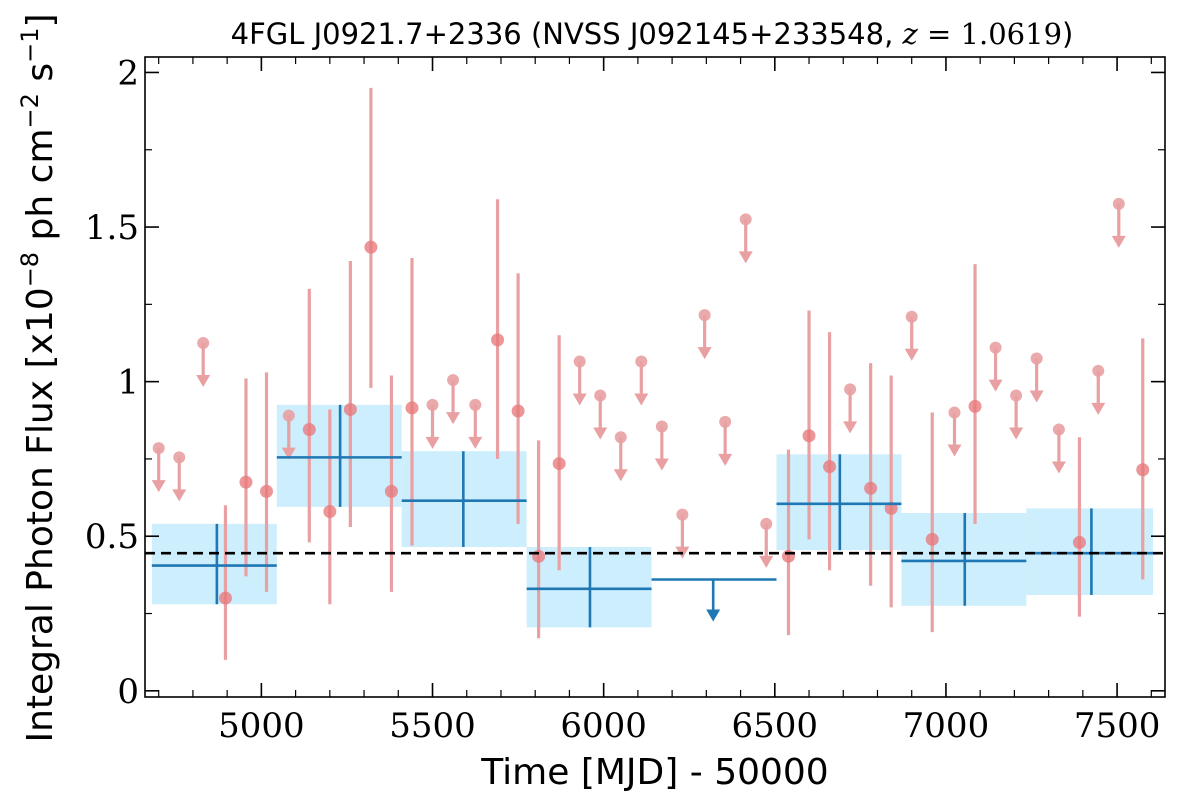 This screenshot has height=800, width=1200. I want to click on y-tick-label-2: 1, so click(128, 383).